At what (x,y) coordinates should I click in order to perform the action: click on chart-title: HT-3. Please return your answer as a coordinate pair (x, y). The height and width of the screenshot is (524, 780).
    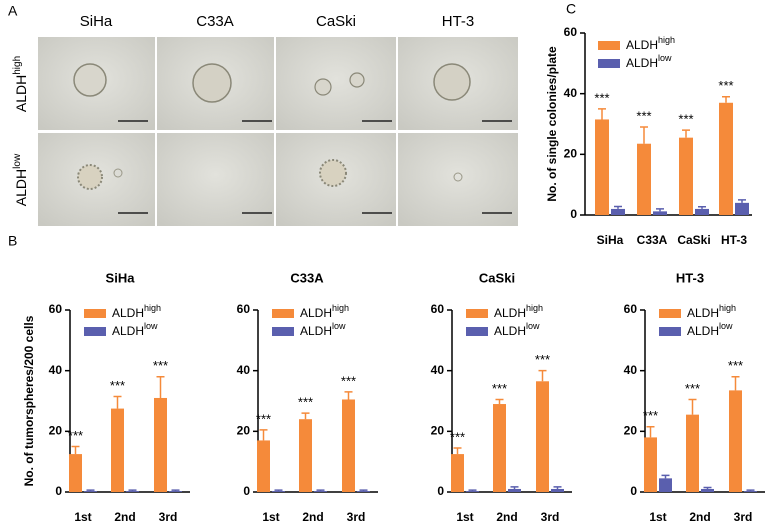
    Looking at the image, I should click on (690, 277).